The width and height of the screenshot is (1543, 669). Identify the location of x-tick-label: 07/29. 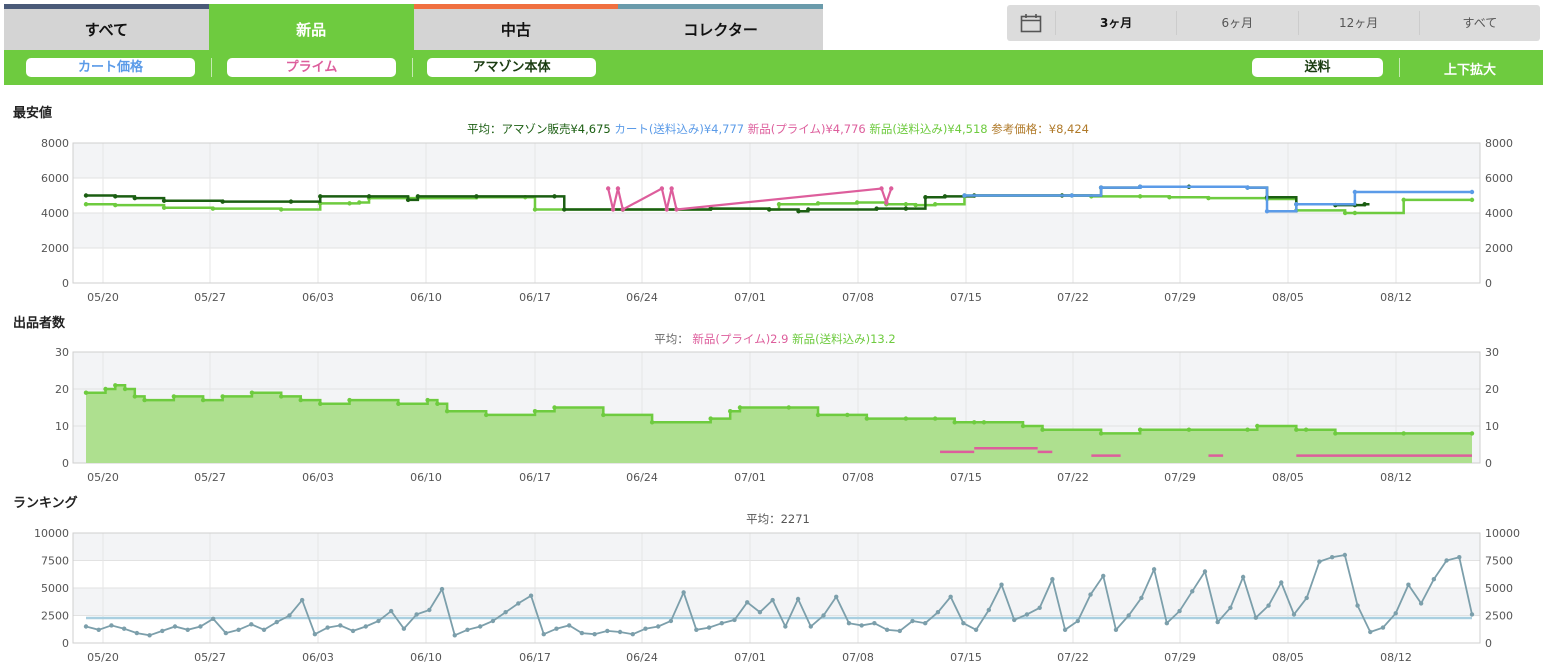
(1180, 297).